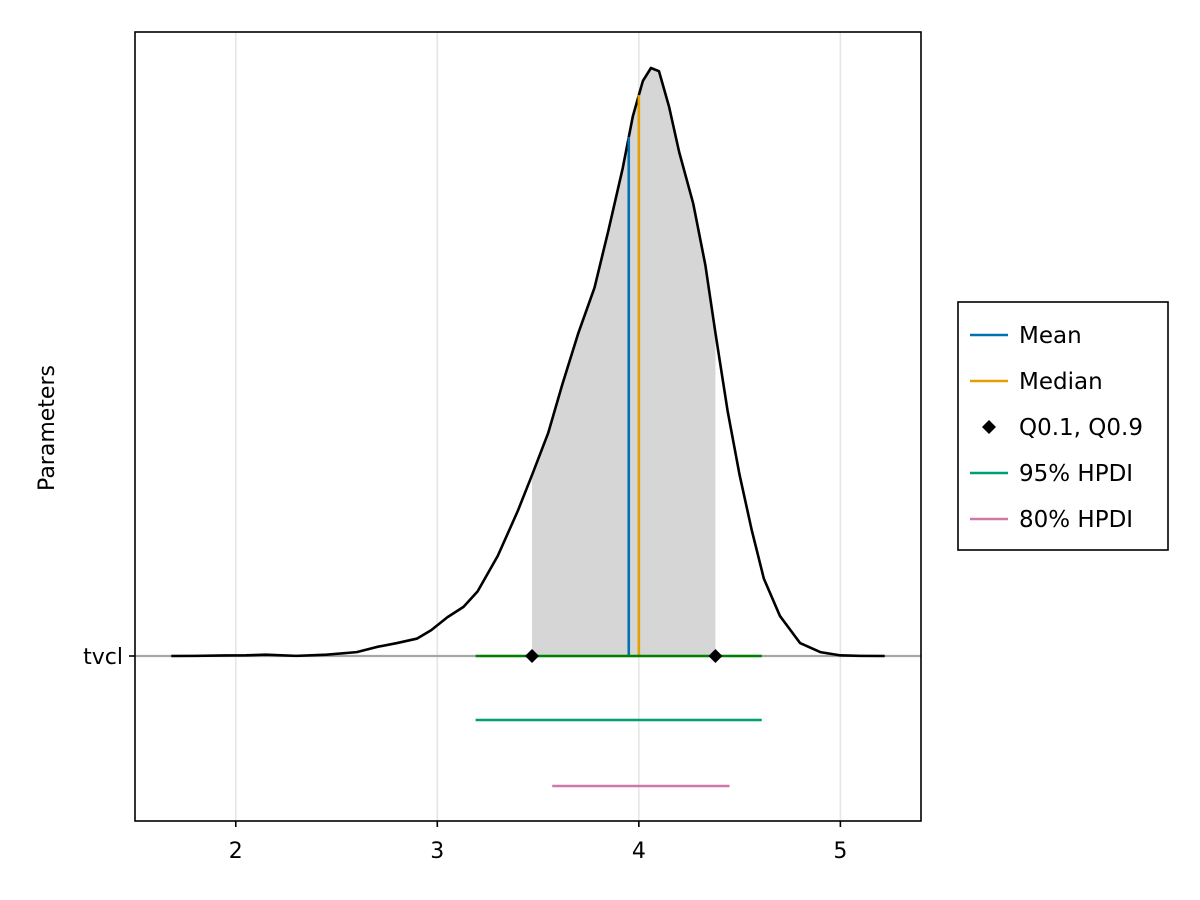  I want to click on legend: Mean Median Q0.1, Q0.9 95% HPDI 80% HPDI, so click(1063, 426).